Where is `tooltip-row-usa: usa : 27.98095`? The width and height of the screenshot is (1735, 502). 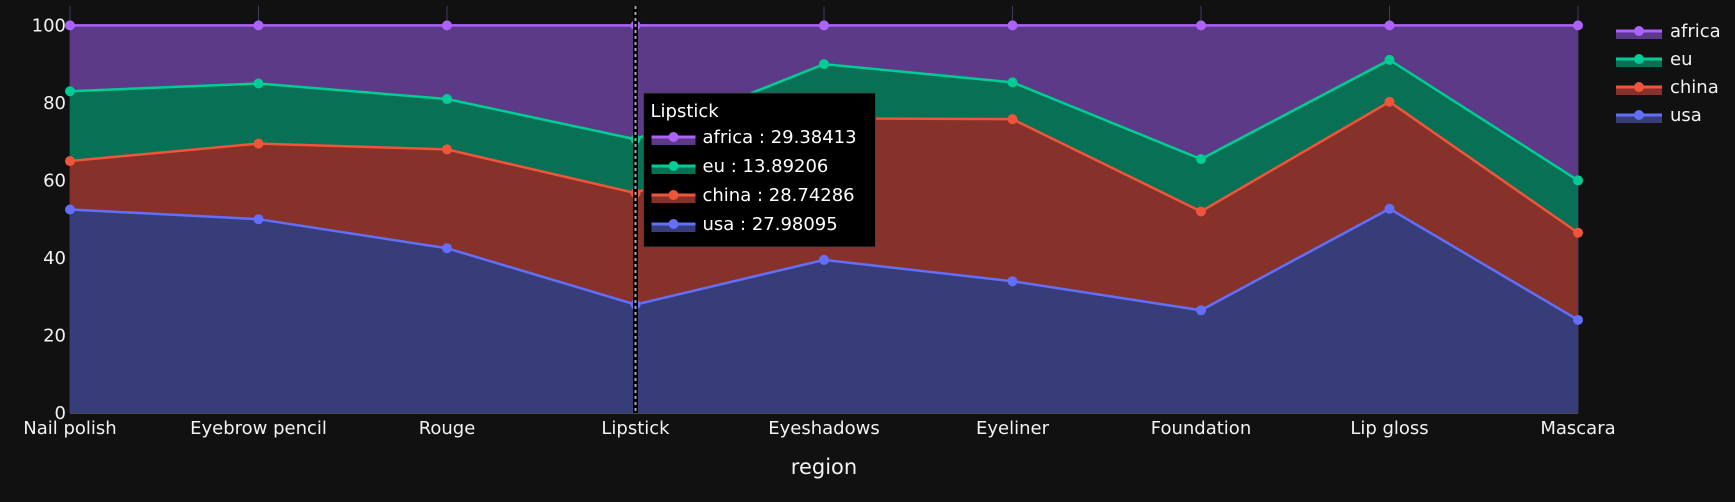
tooltip-row-usa: usa : 27.98095 is located at coordinates (770, 224).